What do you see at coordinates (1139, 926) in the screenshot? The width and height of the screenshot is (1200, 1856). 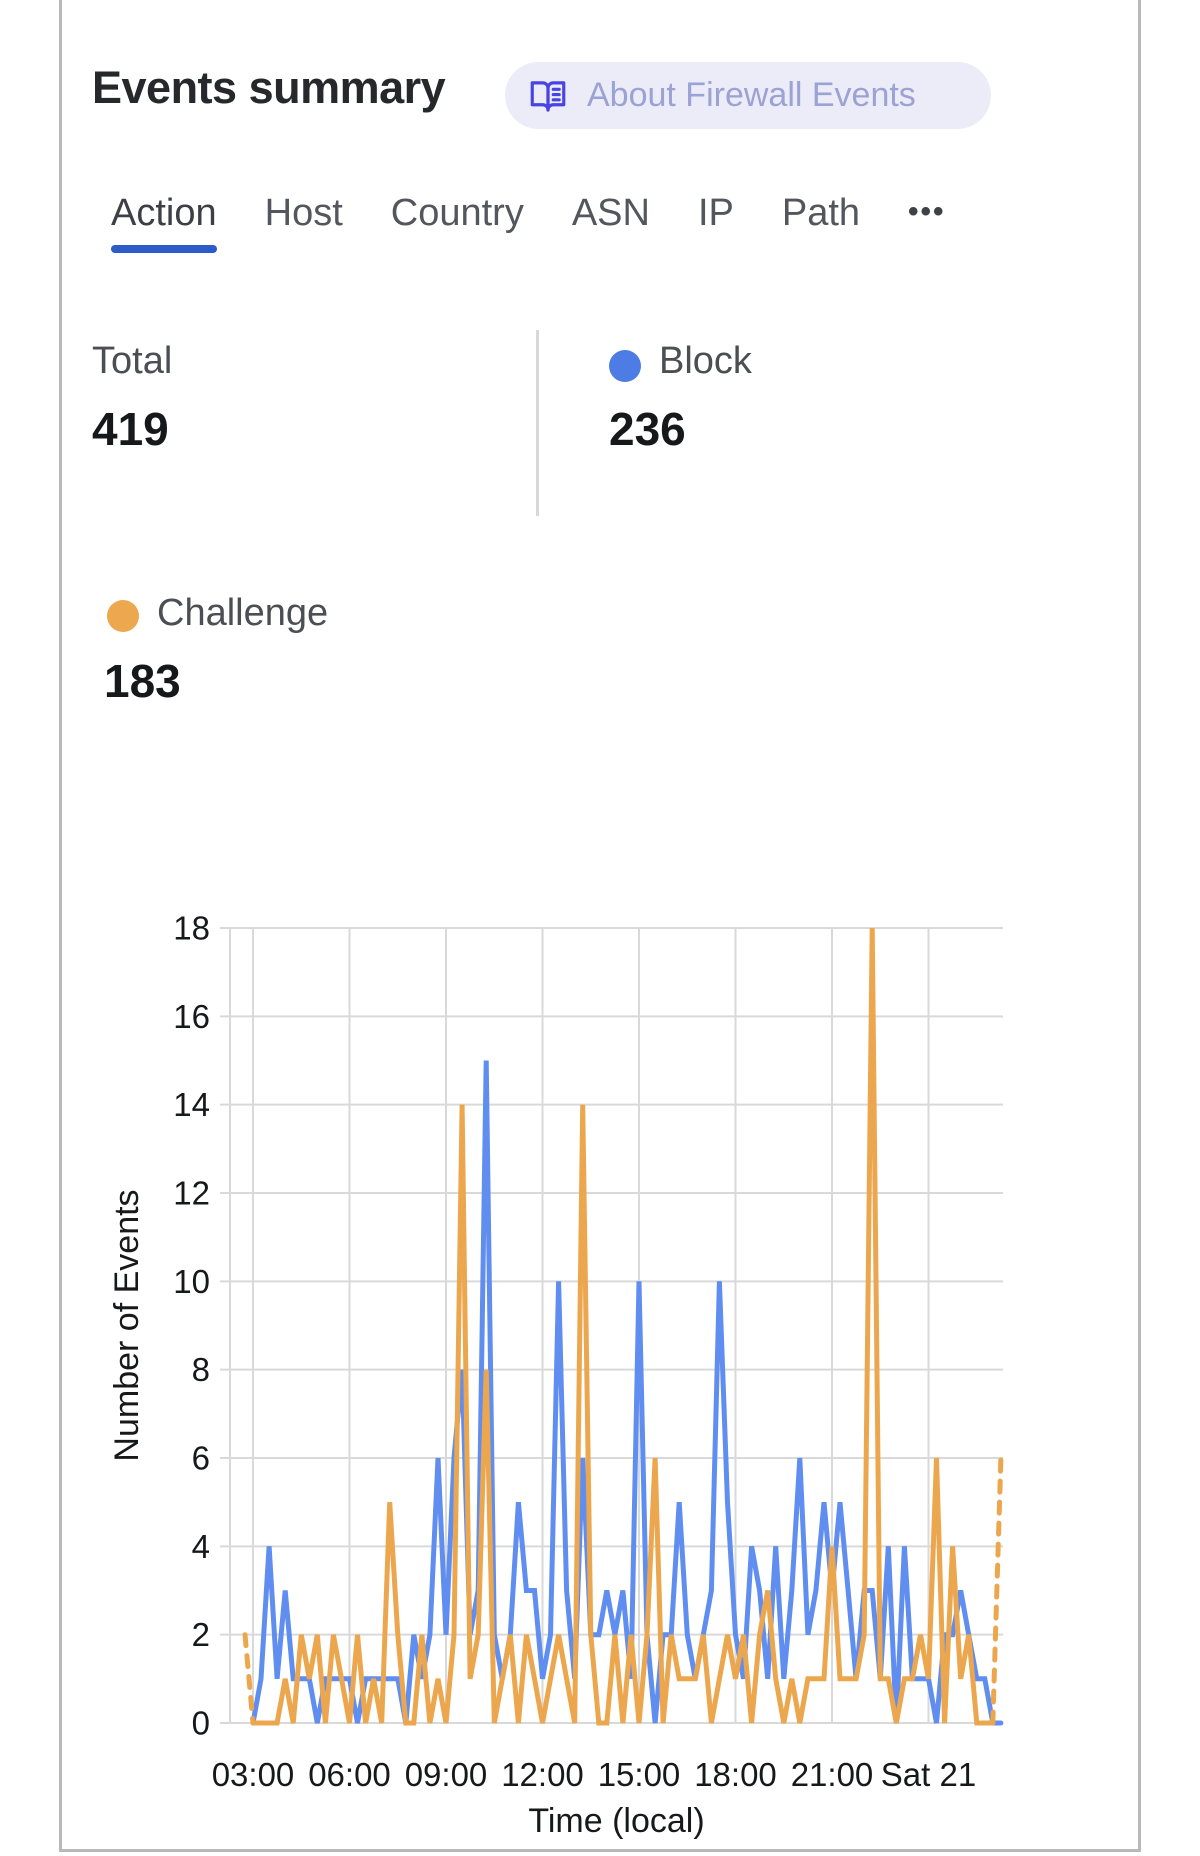 I see `panel-right-border` at bounding box center [1139, 926].